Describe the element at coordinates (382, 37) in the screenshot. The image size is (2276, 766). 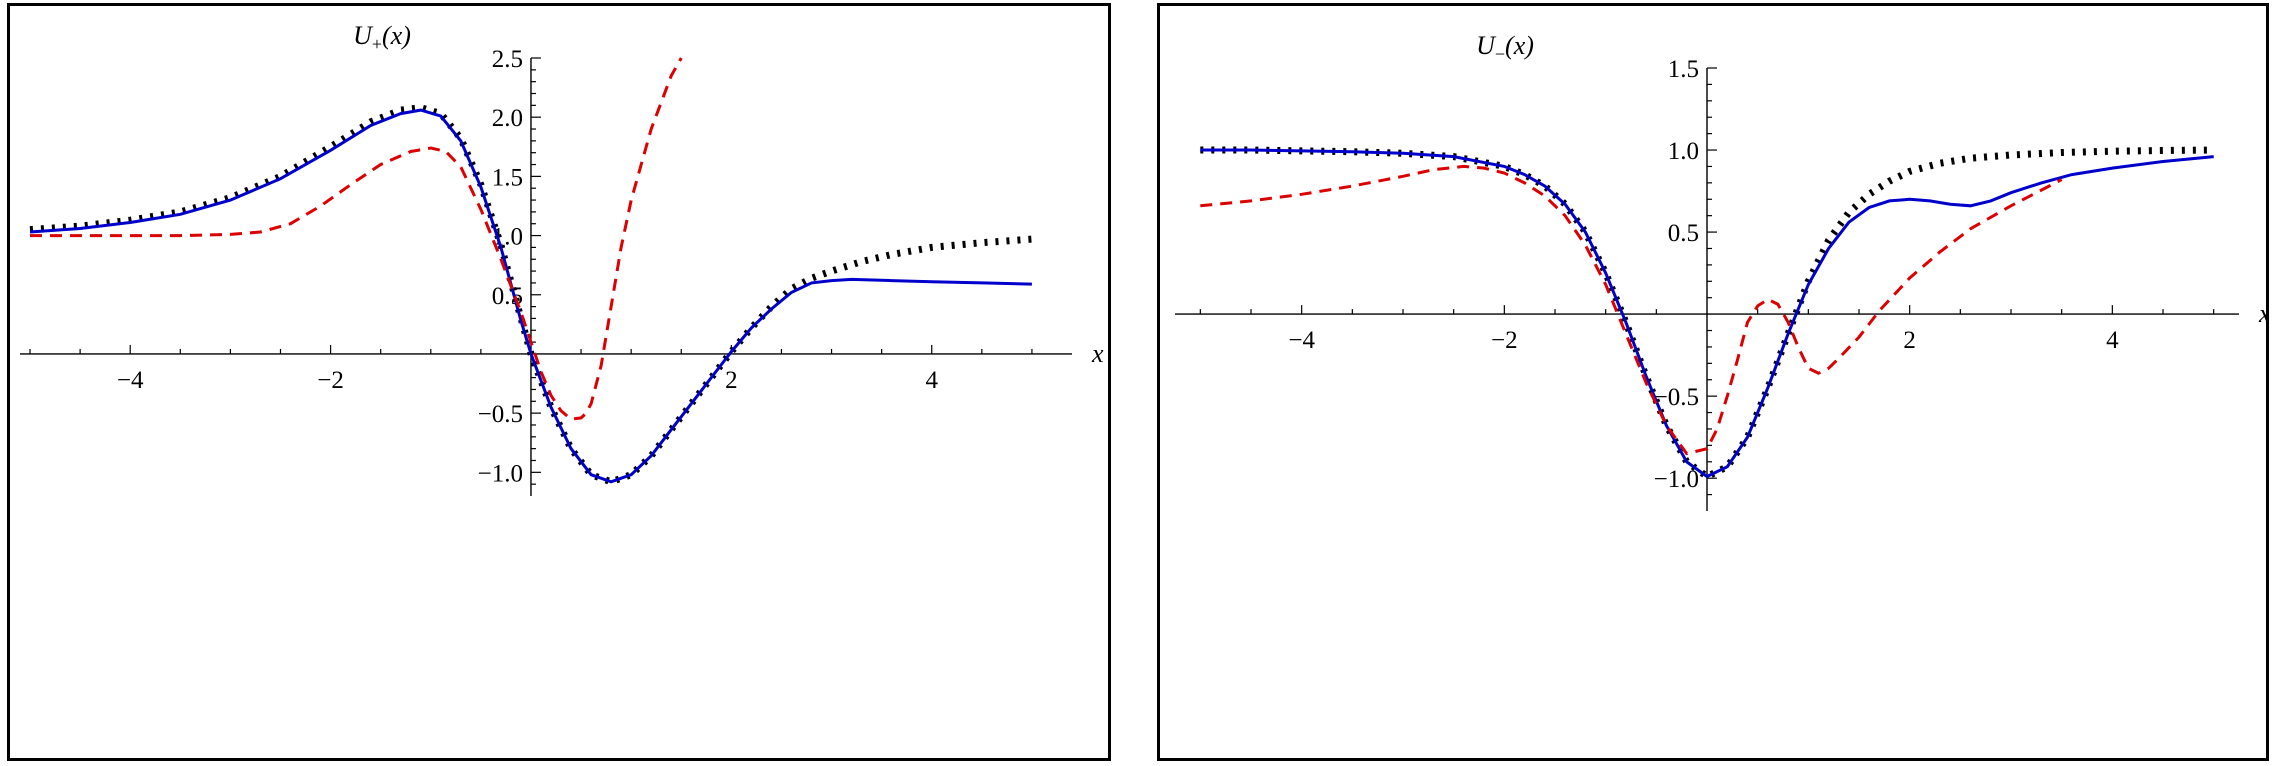
I see `y-axis-title: U+(x)` at that location.